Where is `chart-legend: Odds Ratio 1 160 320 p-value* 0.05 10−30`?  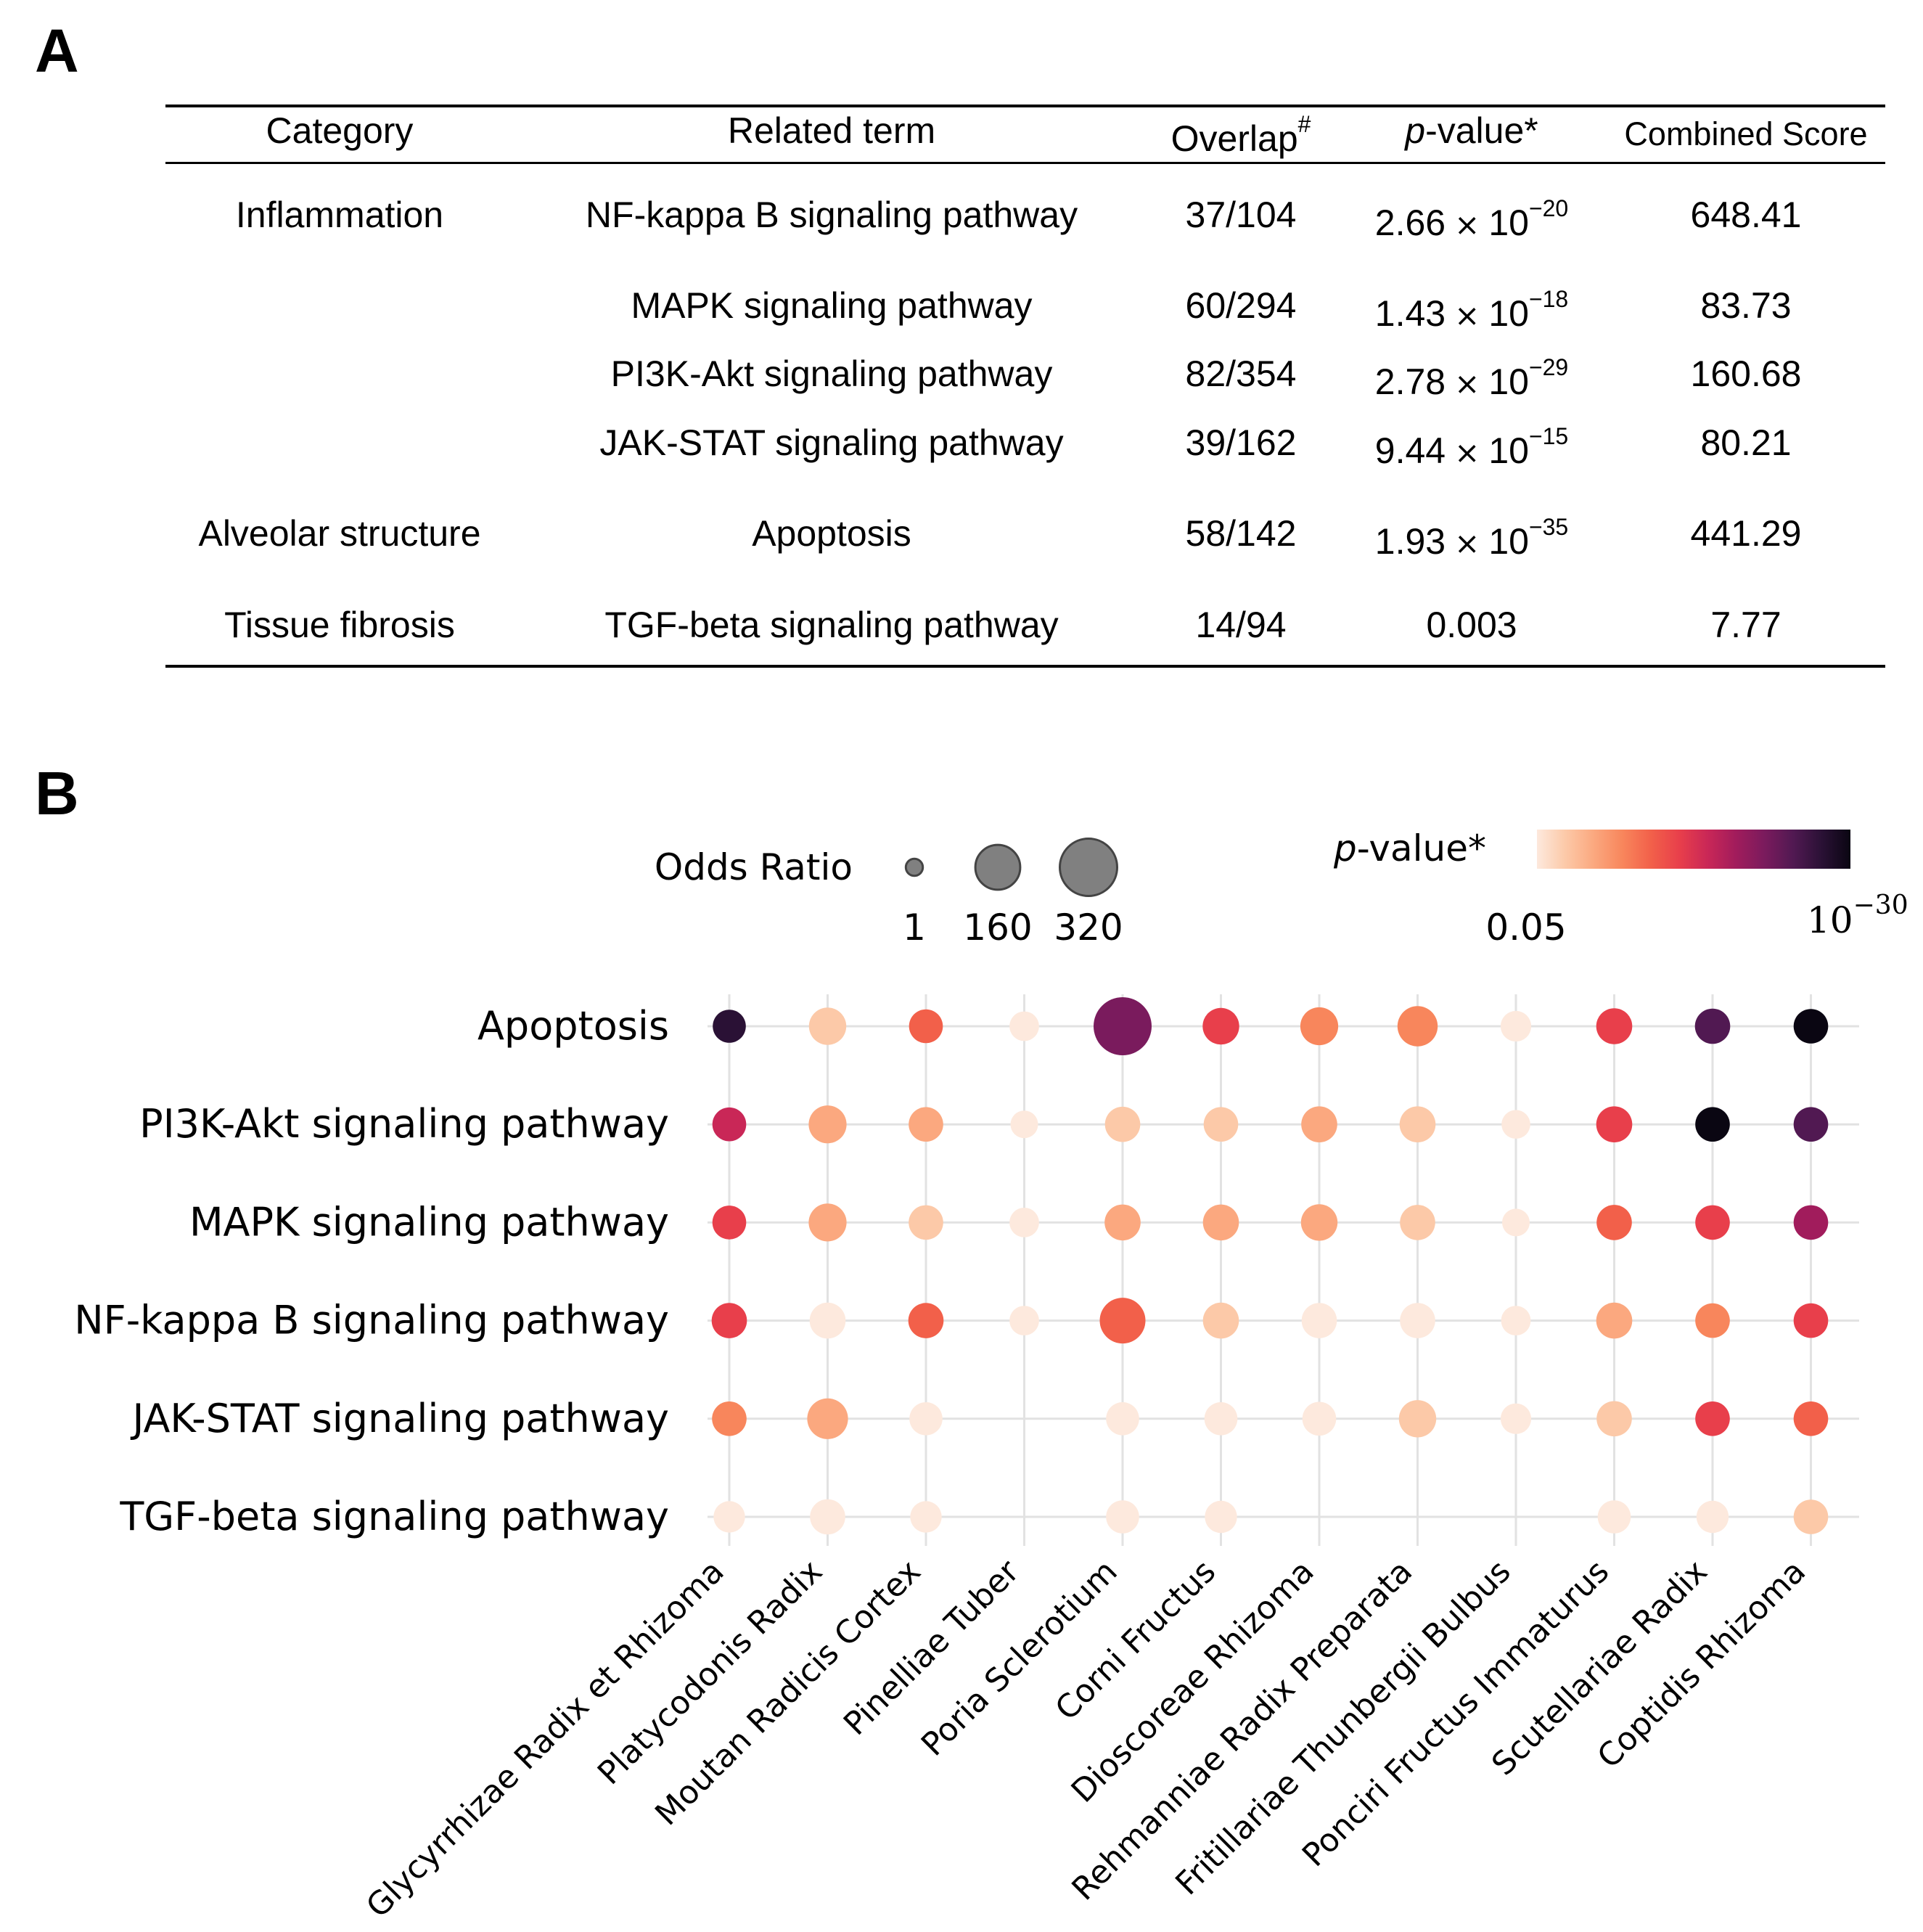
chart-legend: Odds Ratio 1 160 320 p-value* 0.05 10−30 is located at coordinates (1281, 888).